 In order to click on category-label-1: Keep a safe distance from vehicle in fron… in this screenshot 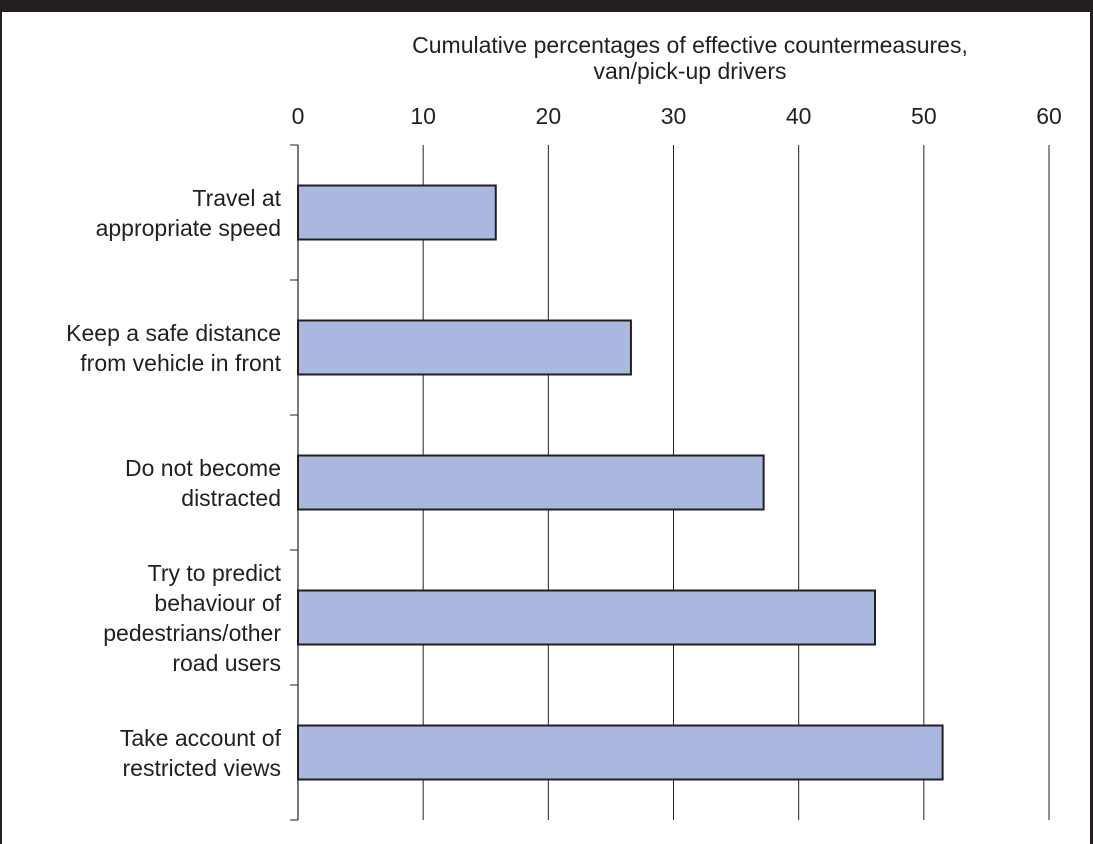, I will do `click(140, 348)`.